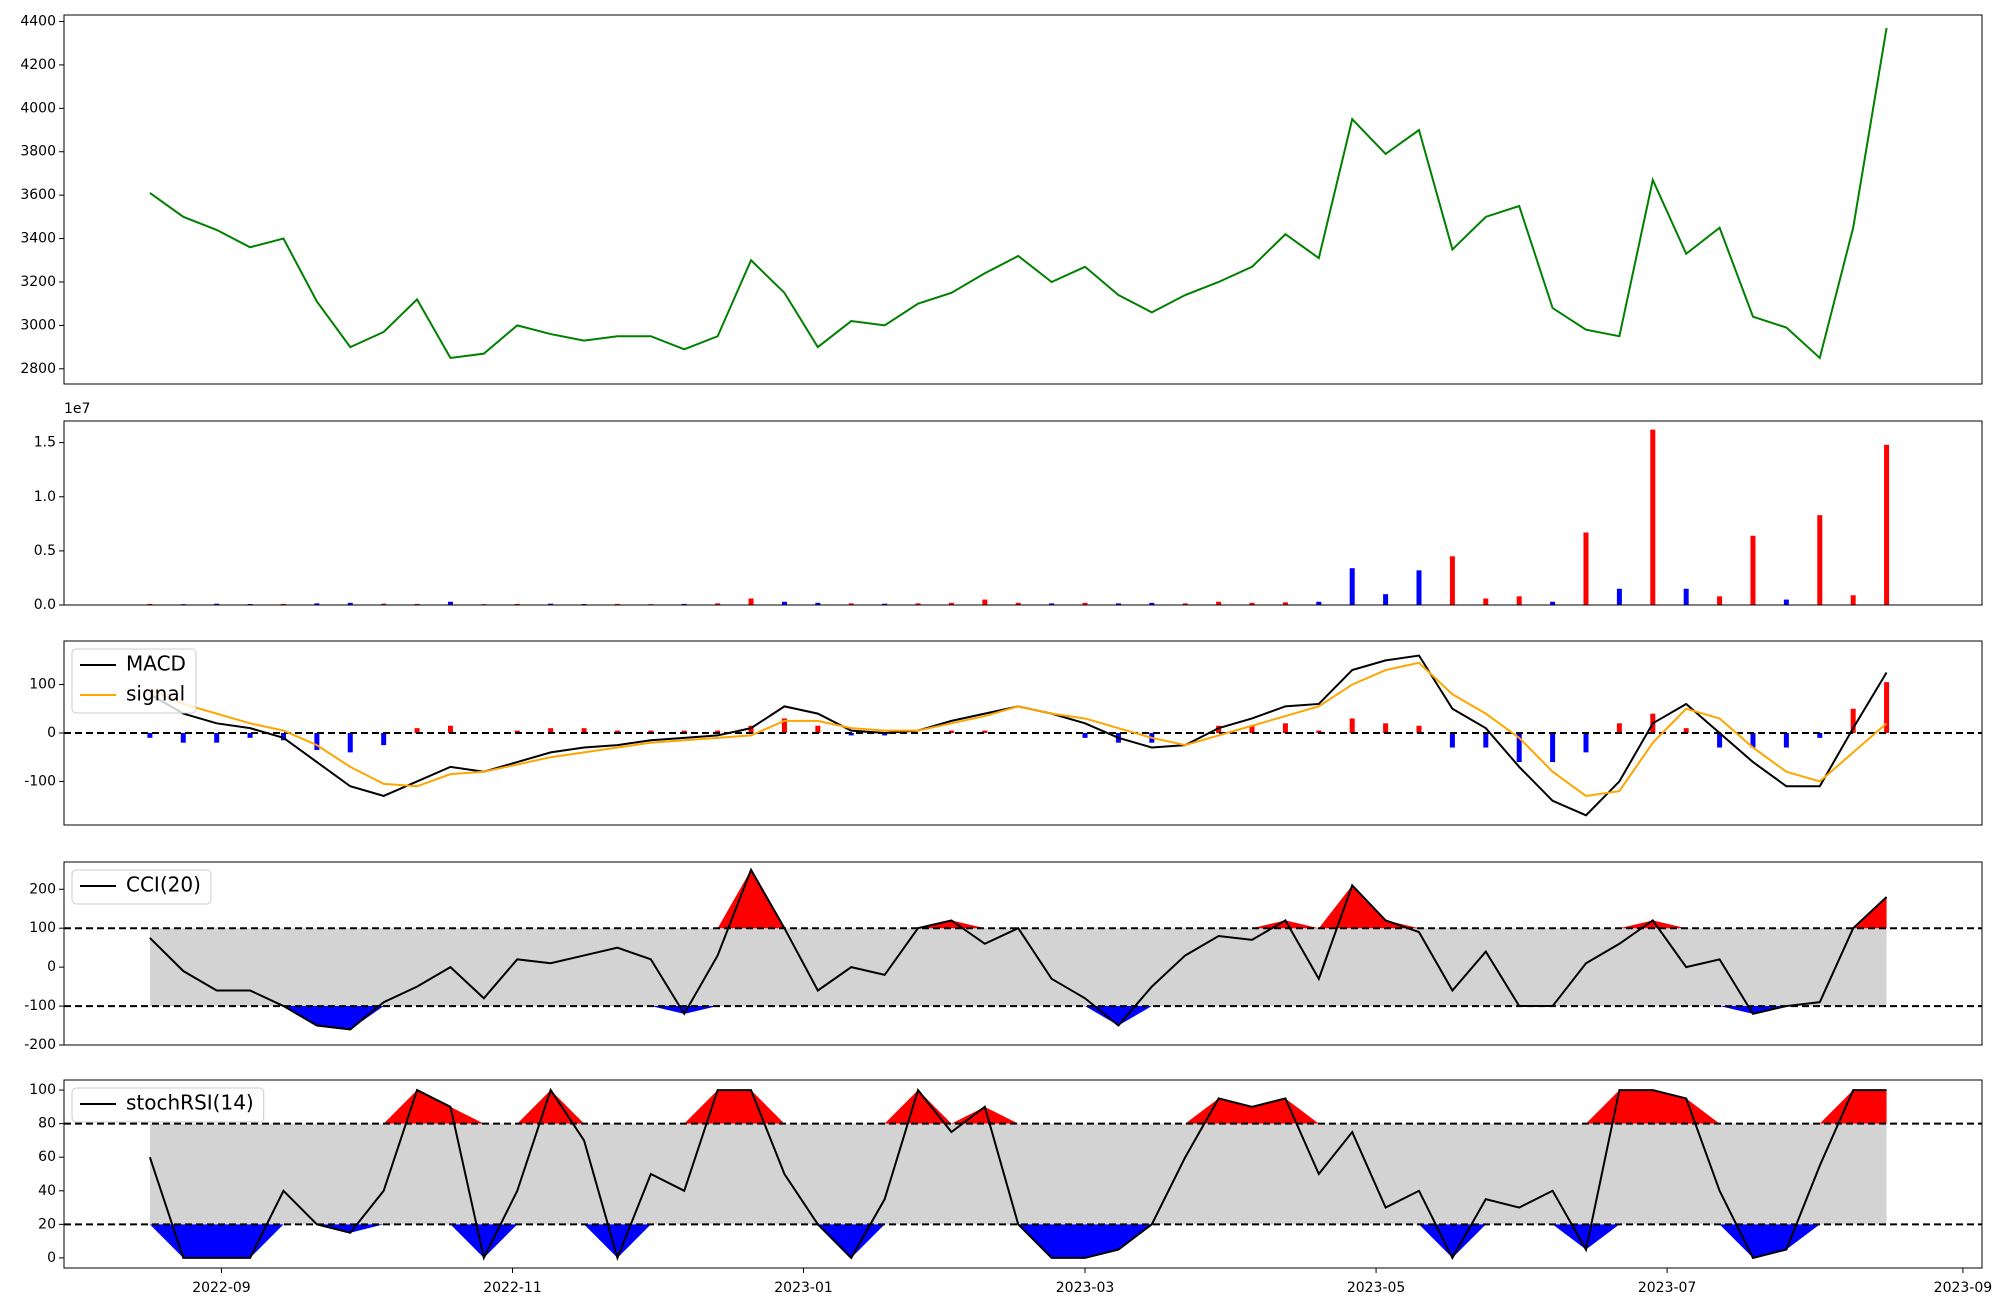 This screenshot has height=1300, width=2000. Describe the element at coordinates (77, 409) in the screenshot. I see `offset-label: 1e7` at that location.